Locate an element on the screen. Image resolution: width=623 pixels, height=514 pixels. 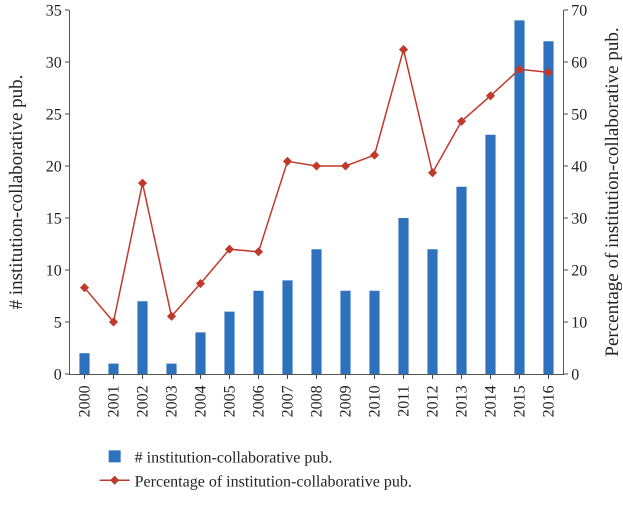
x-tick-label: 2004 is located at coordinates (201, 401).